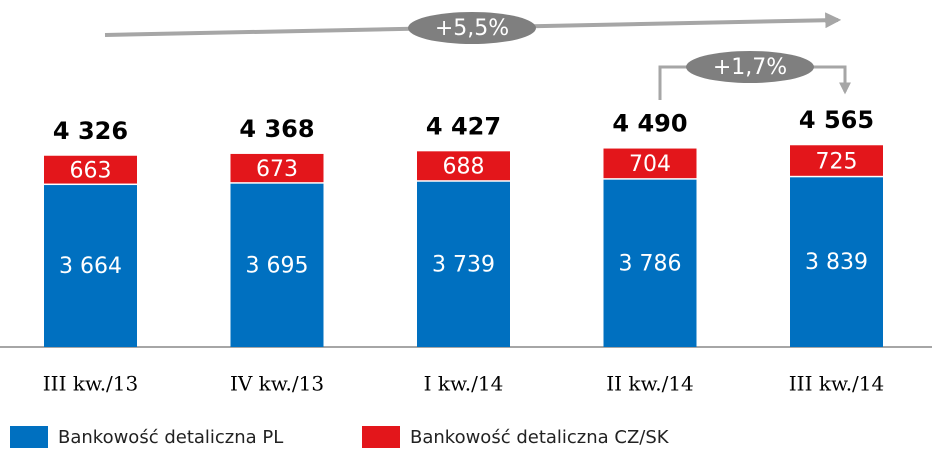 The height and width of the screenshot is (449, 932). I want to click on value-label: 673, so click(277, 169).